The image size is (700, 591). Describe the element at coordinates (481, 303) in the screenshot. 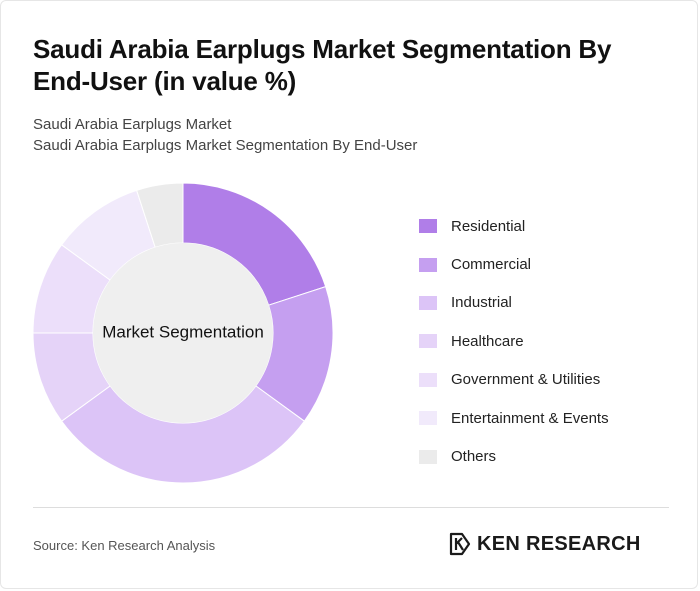

I see `legend-label-industrial: Industrial` at that location.